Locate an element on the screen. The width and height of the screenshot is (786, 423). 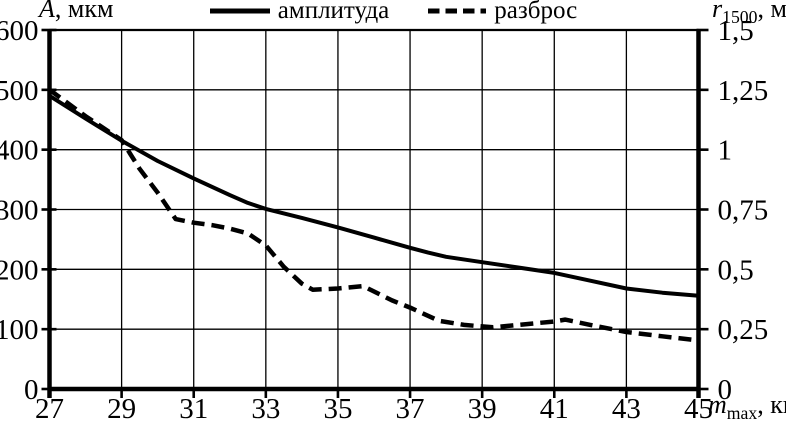
left-axis-title: A, мкм is located at coordinates (76, 11).